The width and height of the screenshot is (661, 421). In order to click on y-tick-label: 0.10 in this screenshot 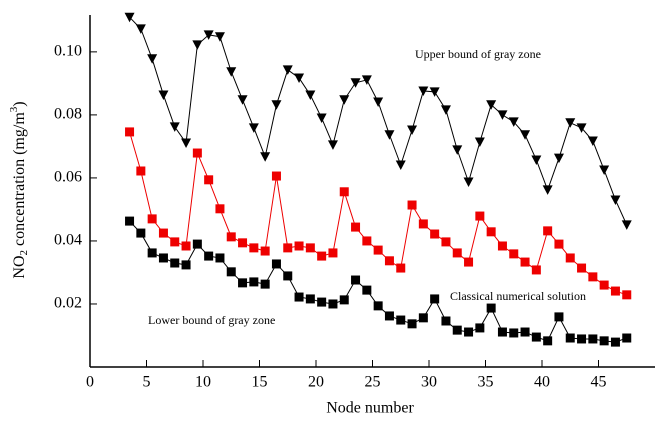, I will do `click(68, 51)`.